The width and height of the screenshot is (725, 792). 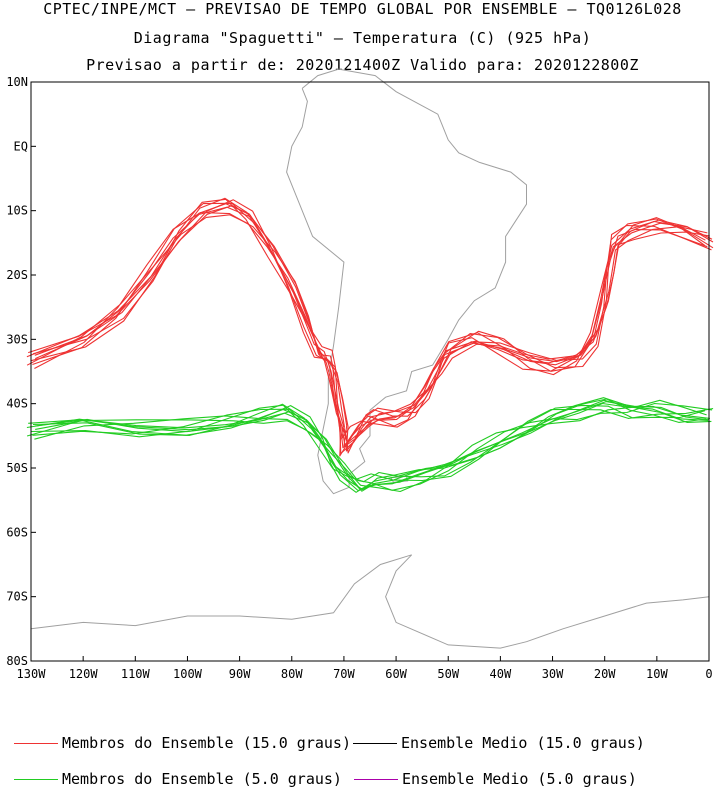 I want to click on legend-swatch-warm-mean, so click(x=374, y=743).